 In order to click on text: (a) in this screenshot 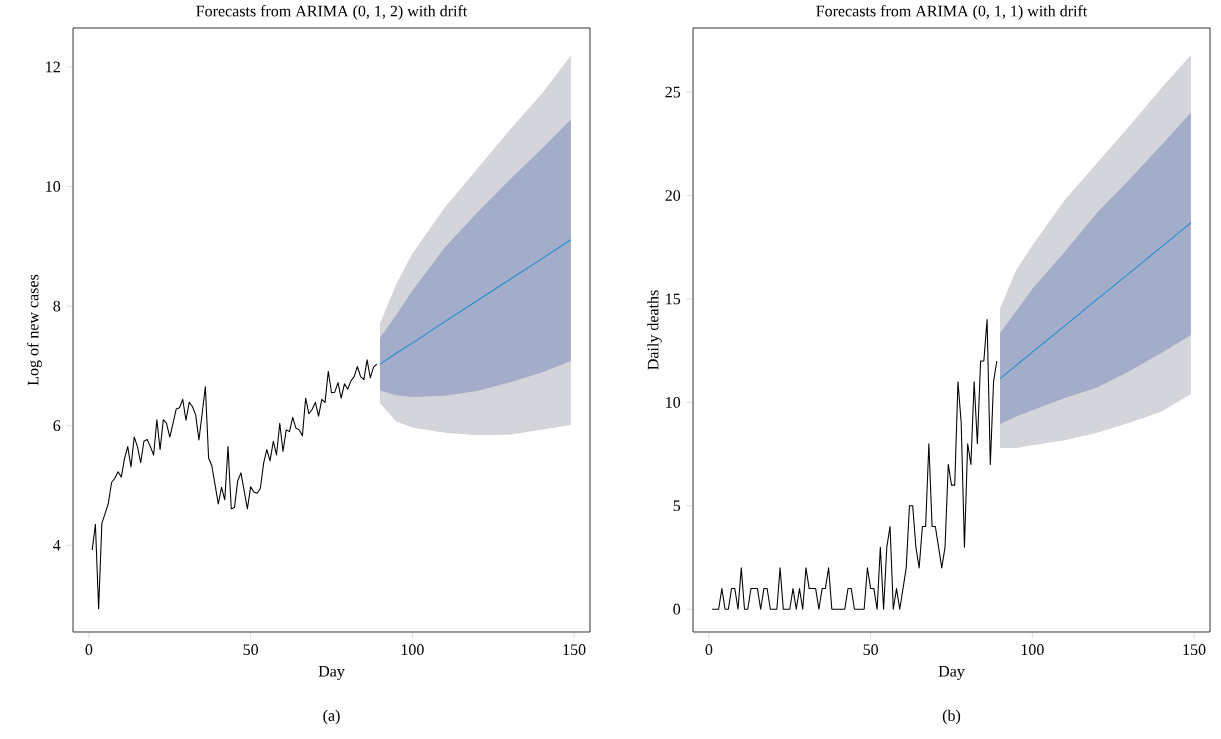, I will do `click(331, 717)`.